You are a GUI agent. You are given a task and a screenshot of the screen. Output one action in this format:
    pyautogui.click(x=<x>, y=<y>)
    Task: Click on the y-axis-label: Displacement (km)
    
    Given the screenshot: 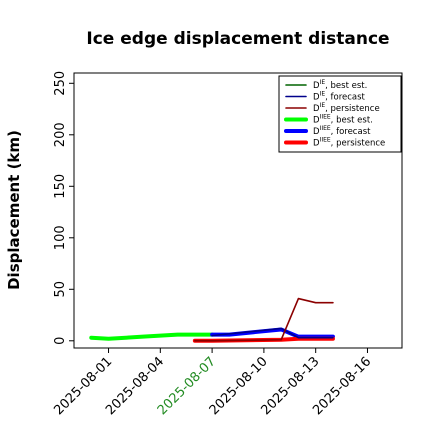 What is the action you would take?
    pyautogui.click(x=14, y=210)
    